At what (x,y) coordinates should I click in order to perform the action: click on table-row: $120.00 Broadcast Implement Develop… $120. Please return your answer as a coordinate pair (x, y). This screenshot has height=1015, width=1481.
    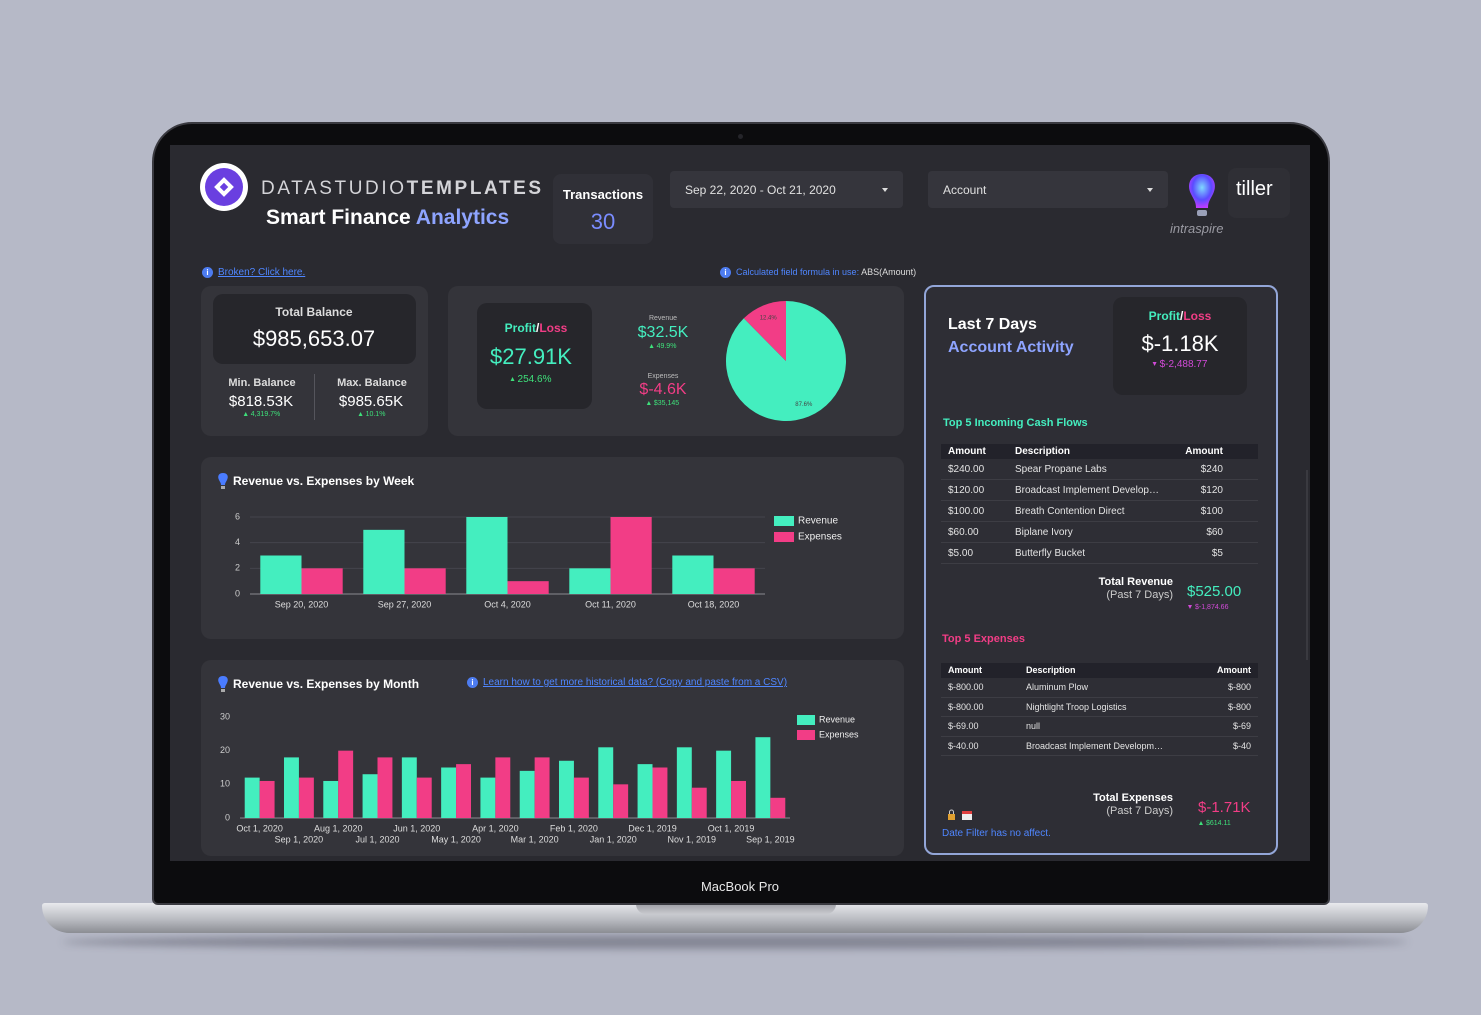
    Looking at the image, I should click on (1099, 490).